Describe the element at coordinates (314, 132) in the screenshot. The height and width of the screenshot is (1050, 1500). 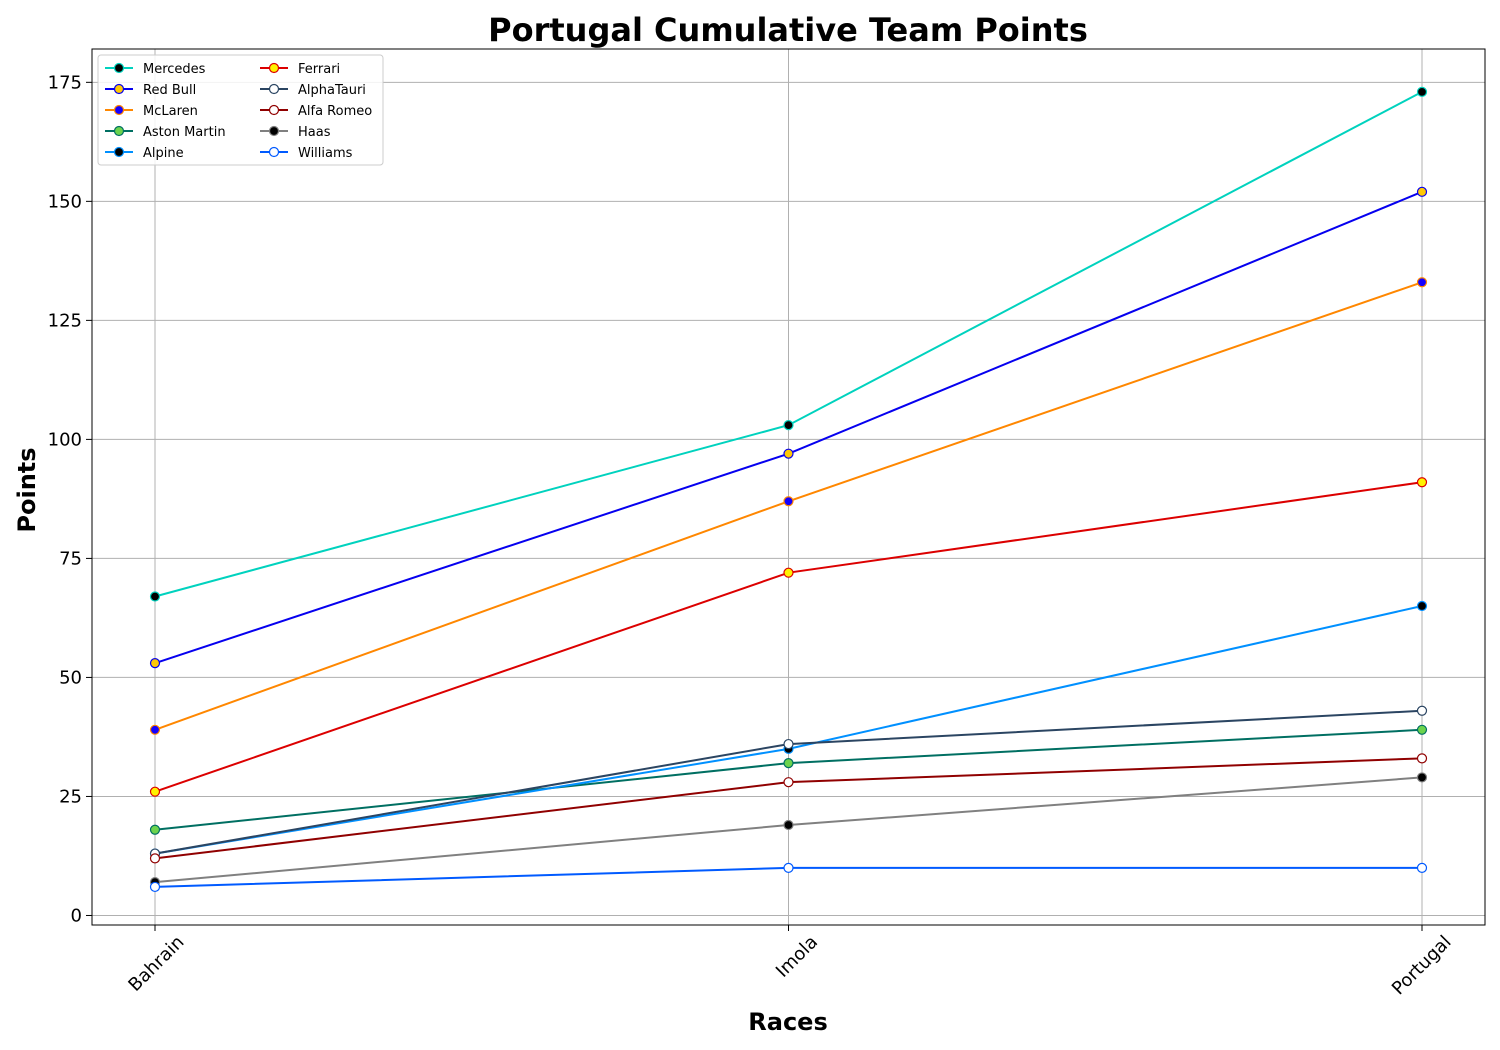
I see `legend-entry: Haas` at that location.